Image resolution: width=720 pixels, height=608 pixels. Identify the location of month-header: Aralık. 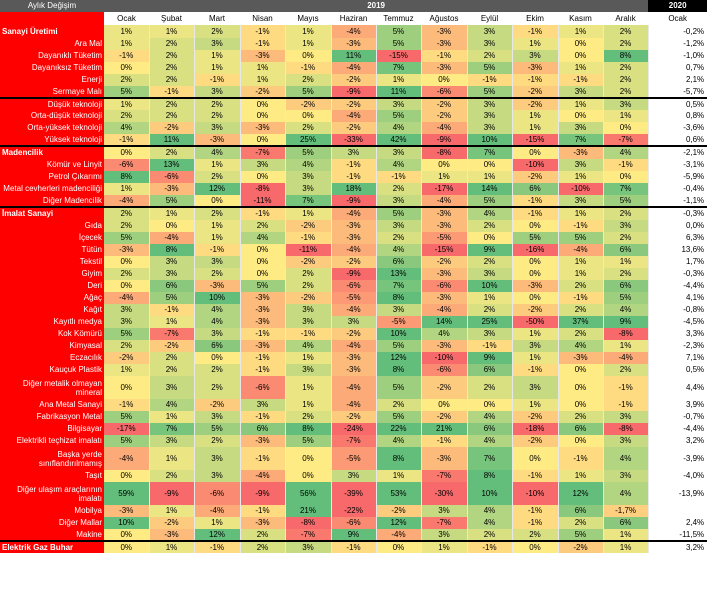
(626, 18).